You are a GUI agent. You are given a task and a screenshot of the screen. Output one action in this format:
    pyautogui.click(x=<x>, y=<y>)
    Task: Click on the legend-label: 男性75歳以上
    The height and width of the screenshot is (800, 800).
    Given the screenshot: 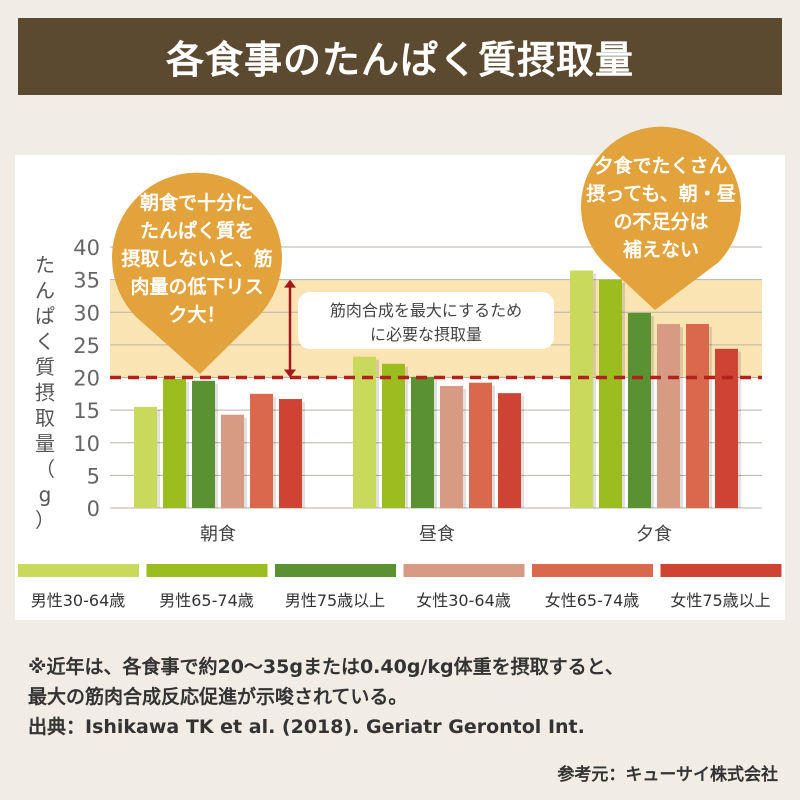 What is the action you would take?
    pyautogui.click(x=335, y=600)
    